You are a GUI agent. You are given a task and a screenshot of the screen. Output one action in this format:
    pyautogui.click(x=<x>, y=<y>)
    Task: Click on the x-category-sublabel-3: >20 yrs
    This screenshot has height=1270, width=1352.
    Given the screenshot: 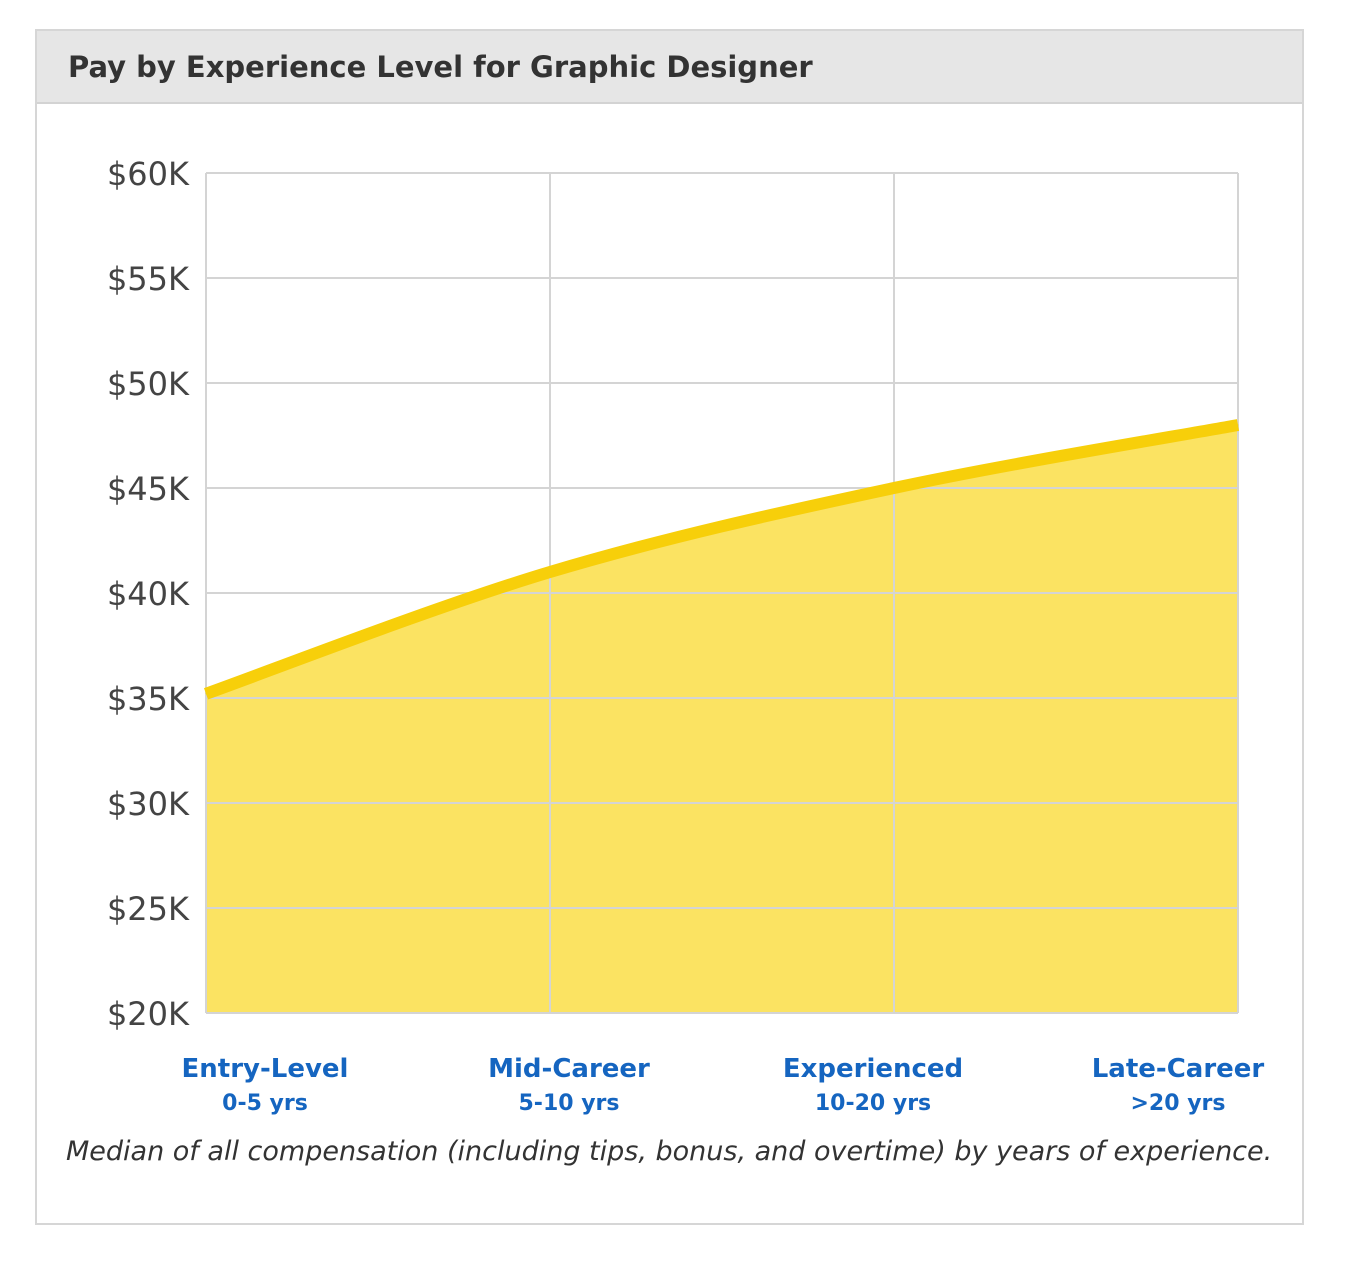 What is the action you would take?
    pyautogui.click(x=1178, y=1103)
    